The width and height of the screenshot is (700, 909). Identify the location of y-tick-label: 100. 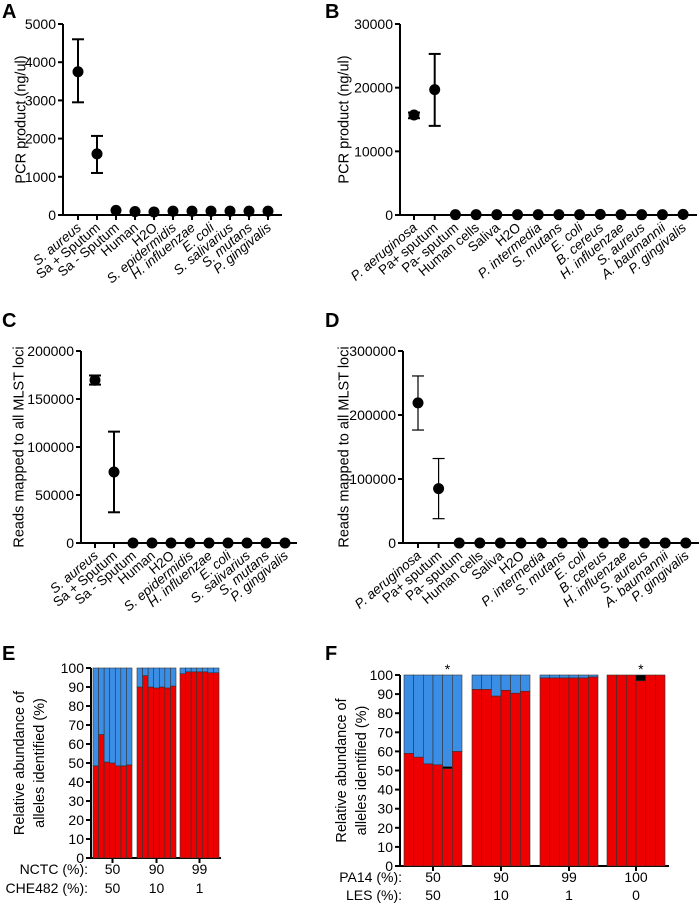
(73, 668).